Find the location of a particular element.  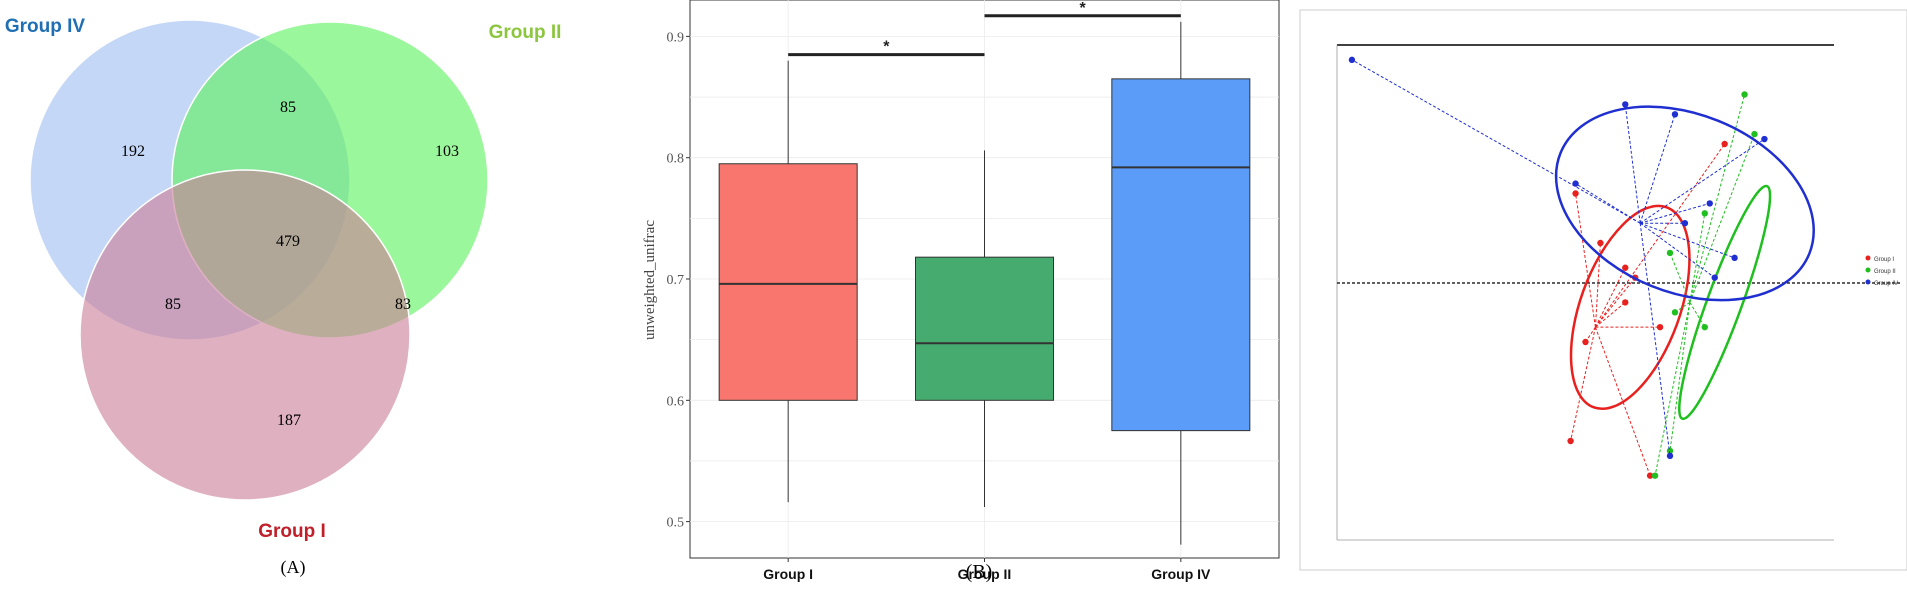

y-tick-label: 0.5 is located at coordinates (676, 523).